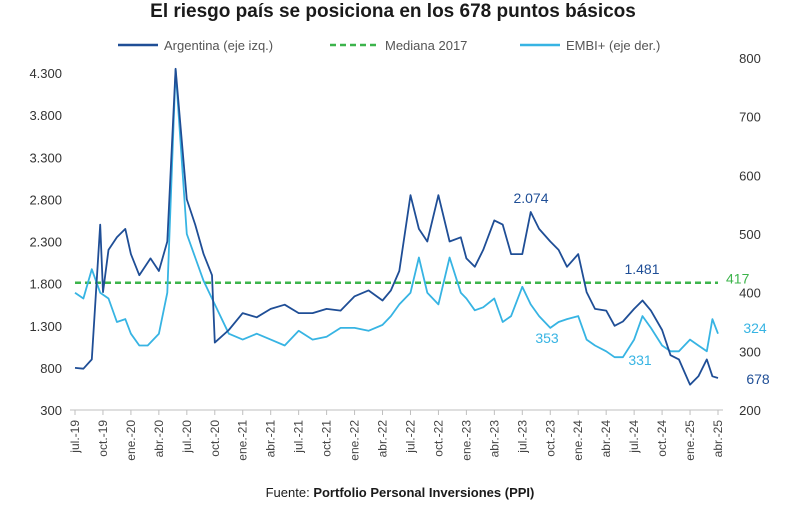 This screenshot has height=510, width=800. I want to click on y-left-tick-label: 3.800, so click(45, 115).